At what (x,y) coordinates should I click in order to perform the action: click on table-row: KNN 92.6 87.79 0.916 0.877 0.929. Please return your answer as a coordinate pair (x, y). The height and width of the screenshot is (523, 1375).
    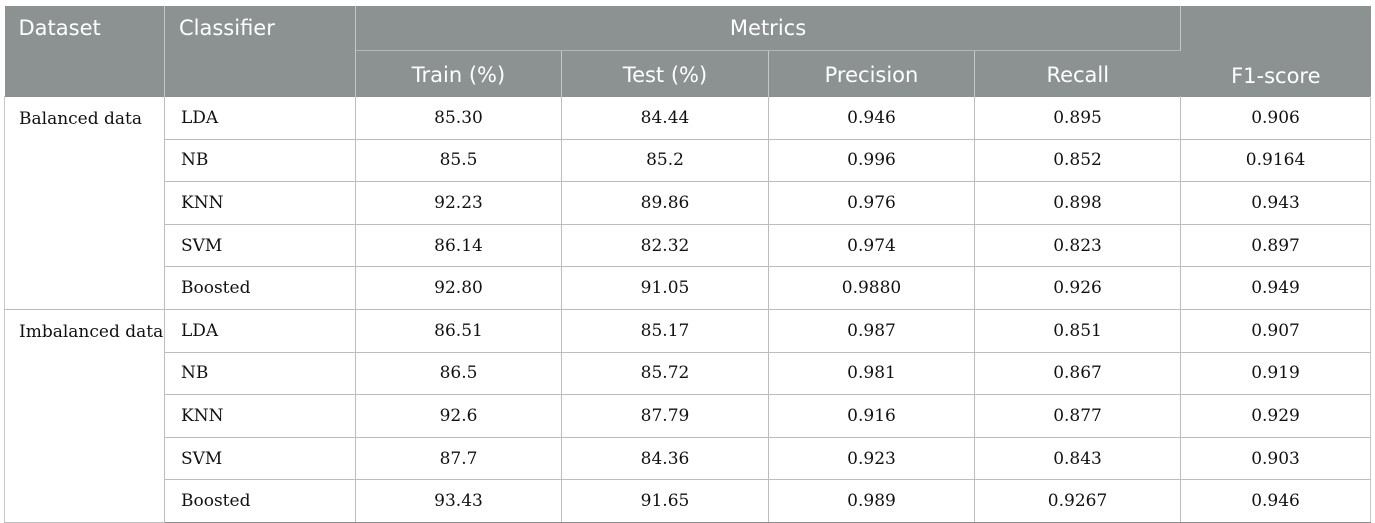
    Looking at the image, I should click on (688, 416).